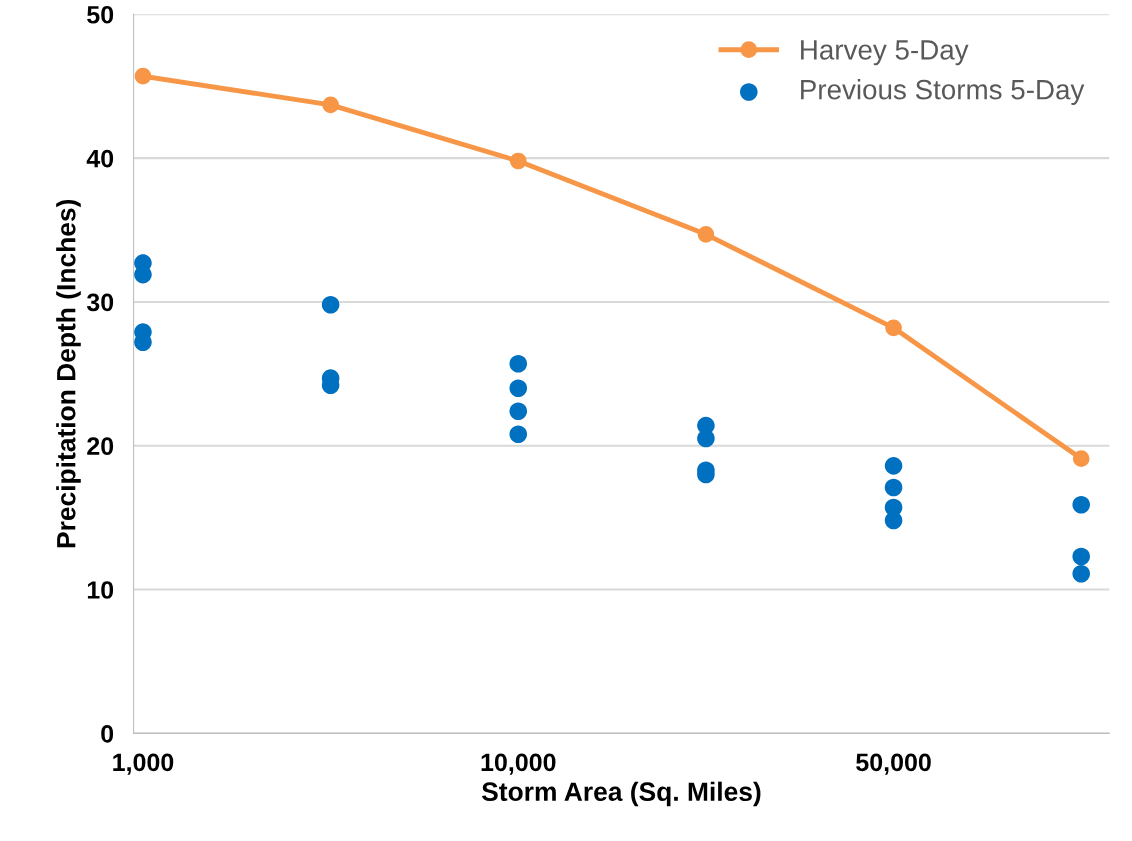  Describe the element at coordinates (885, 53) in the screenshot. I see `legend-label: Harvey 5-Day` at that location.